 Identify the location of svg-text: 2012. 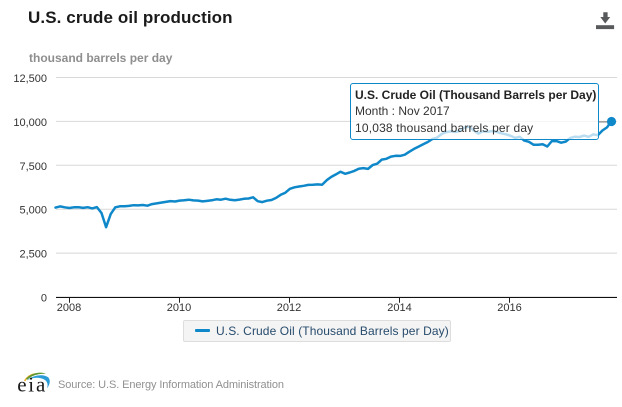
(289, 308).